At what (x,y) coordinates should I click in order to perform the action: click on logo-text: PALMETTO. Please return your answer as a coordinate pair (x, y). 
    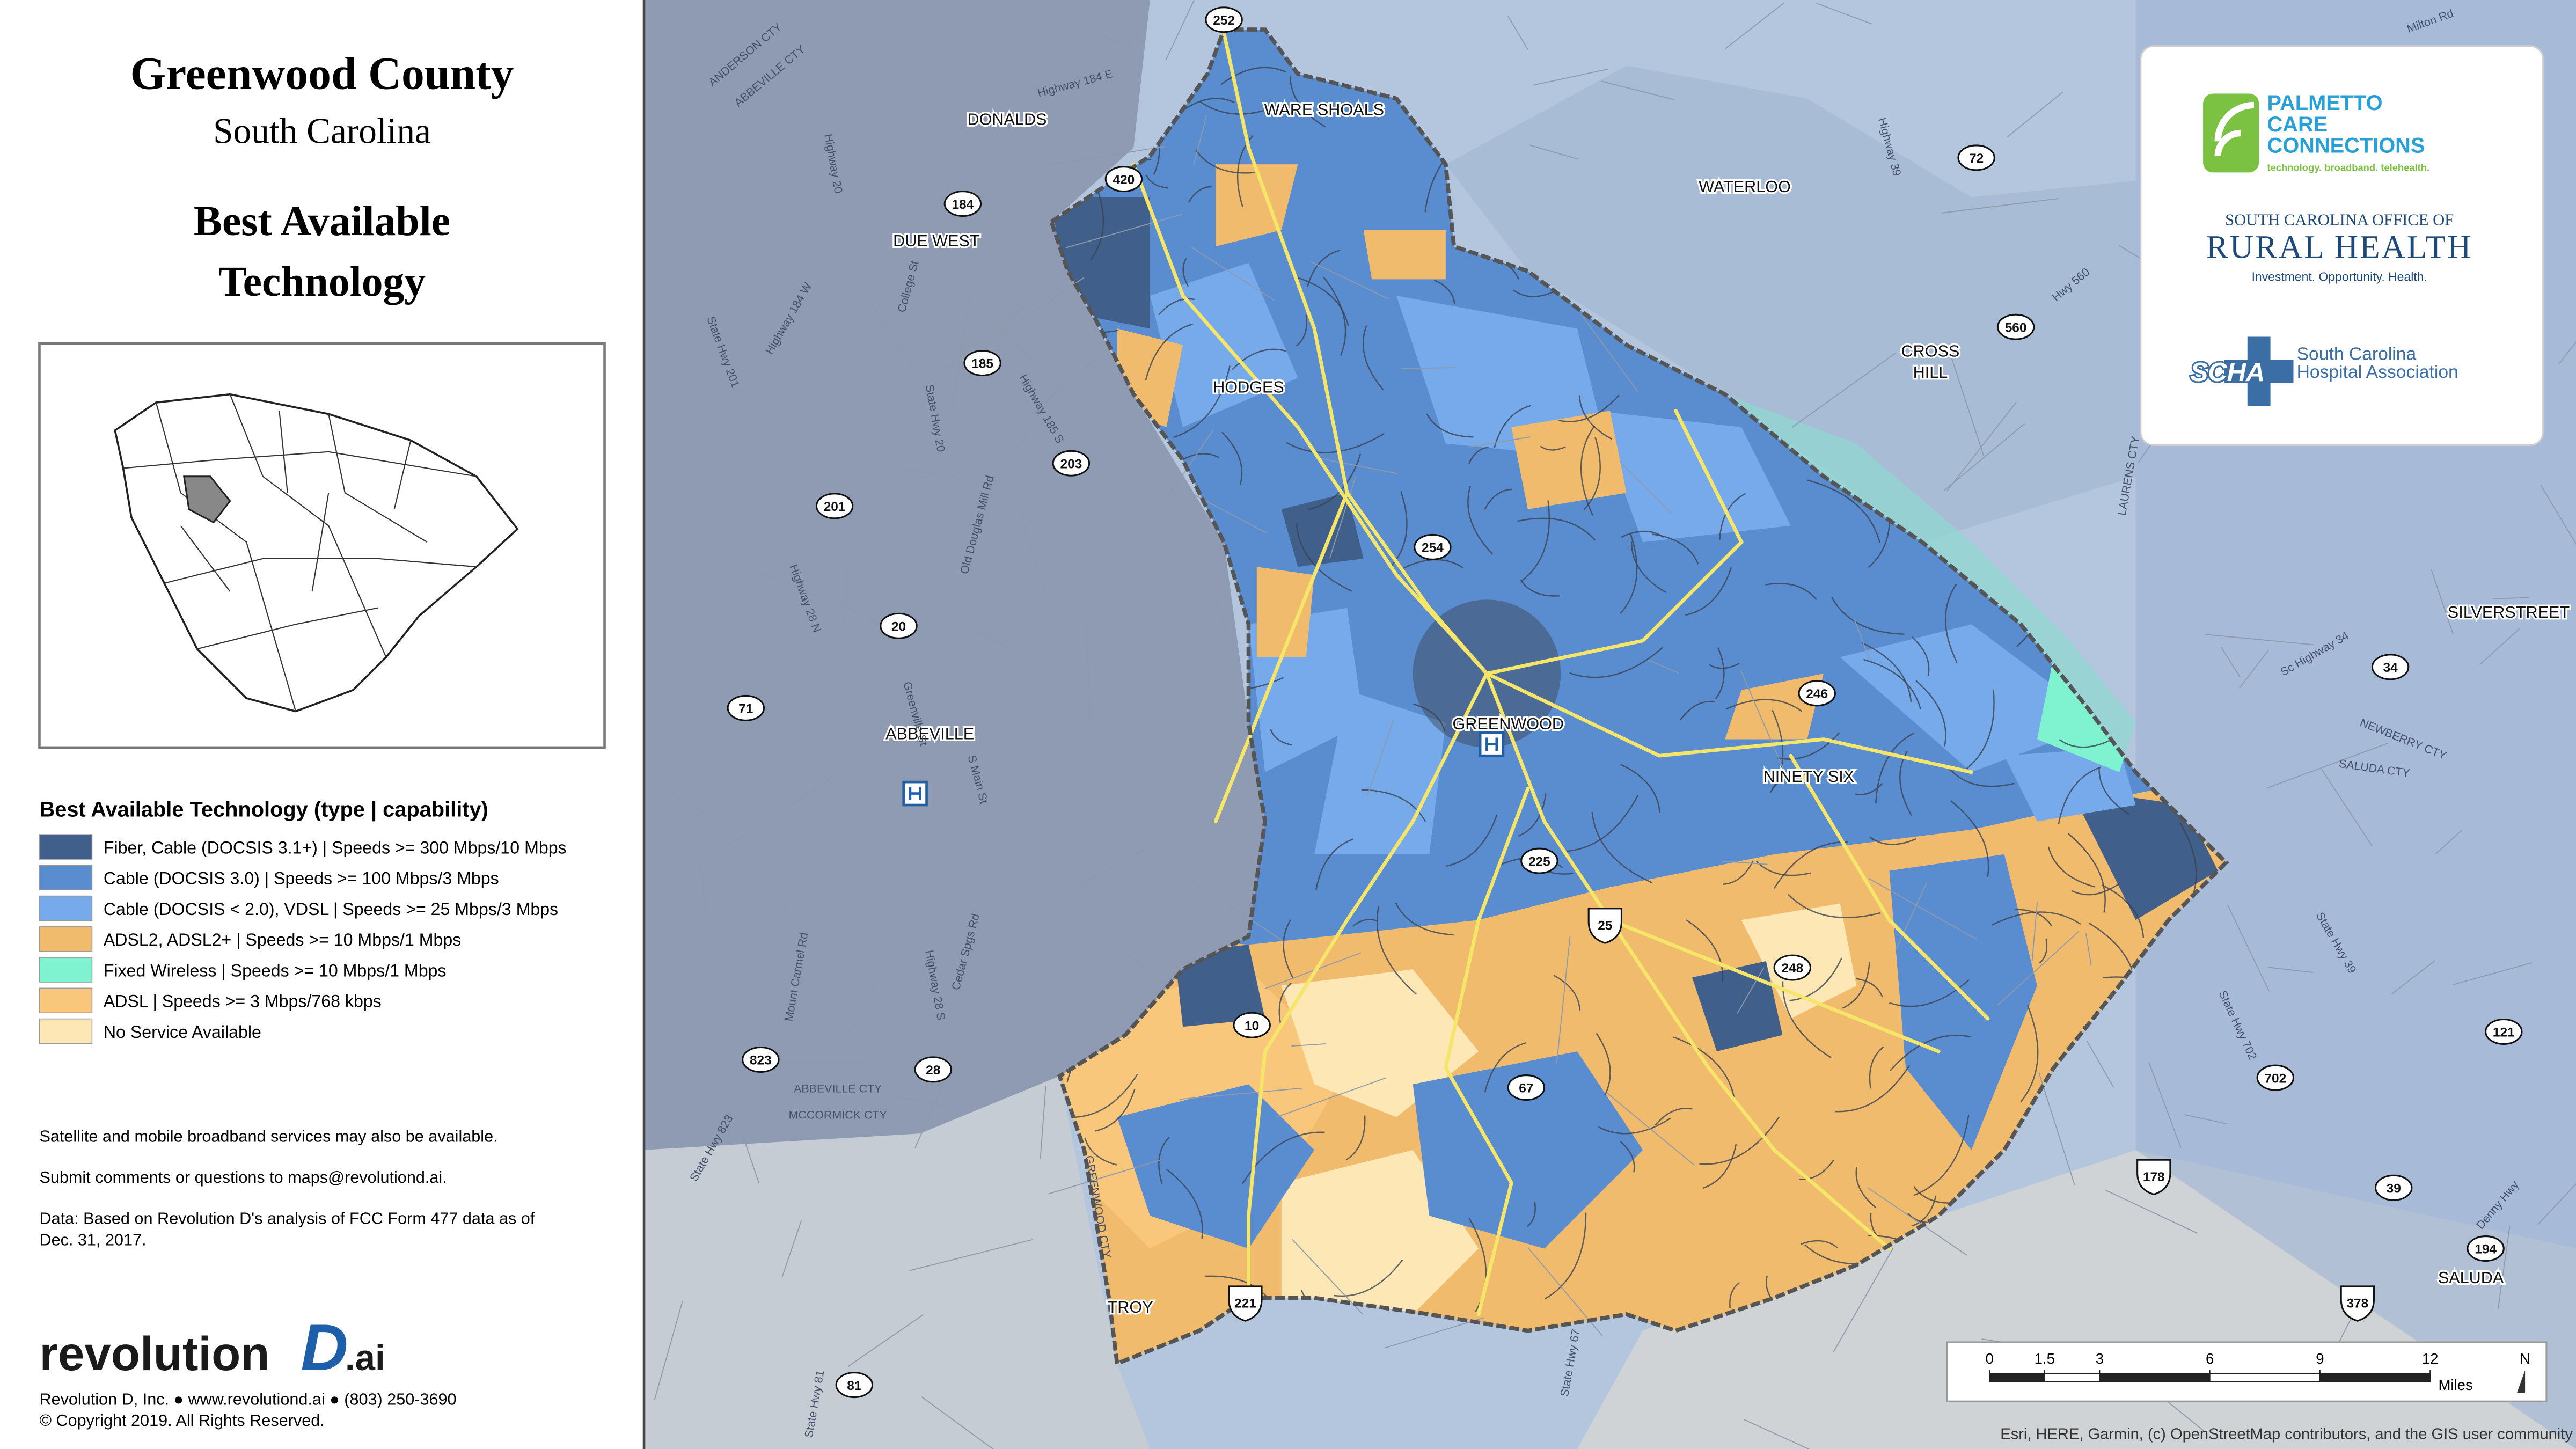
    Looking at the image, I should click on (2324, 103).